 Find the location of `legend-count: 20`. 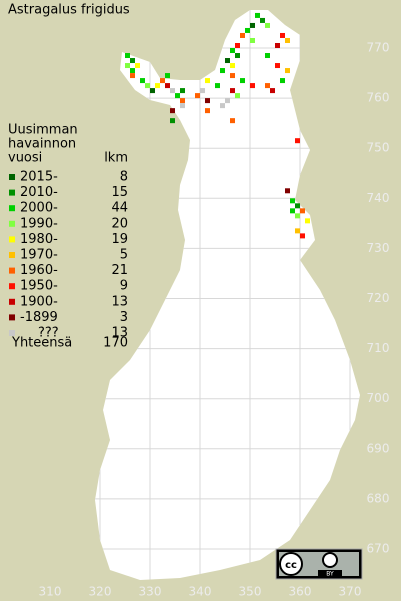

legend-count: 20 is located at coordinates (119, 223).